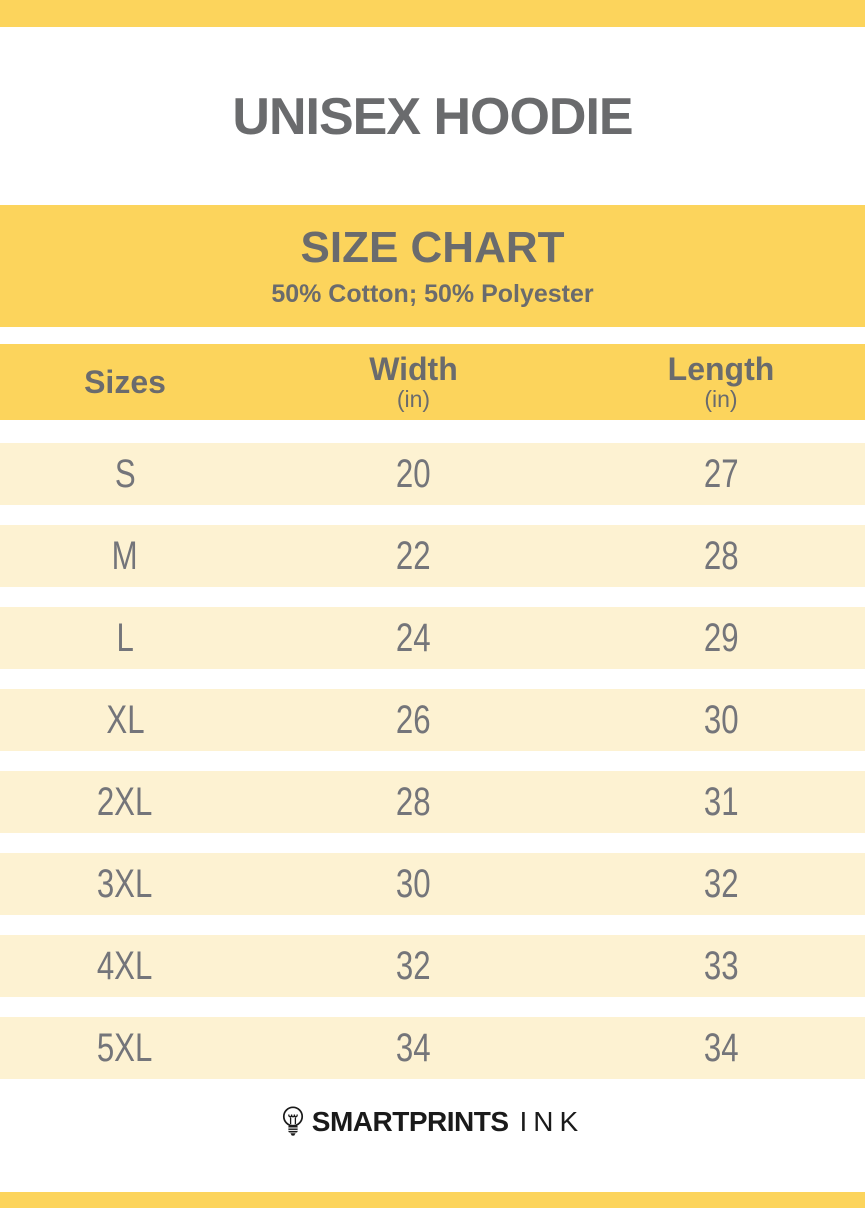 The height and width of the screenshot is (1208, 865). I want to click on size-cell: 5XL, so click(125, 1048).